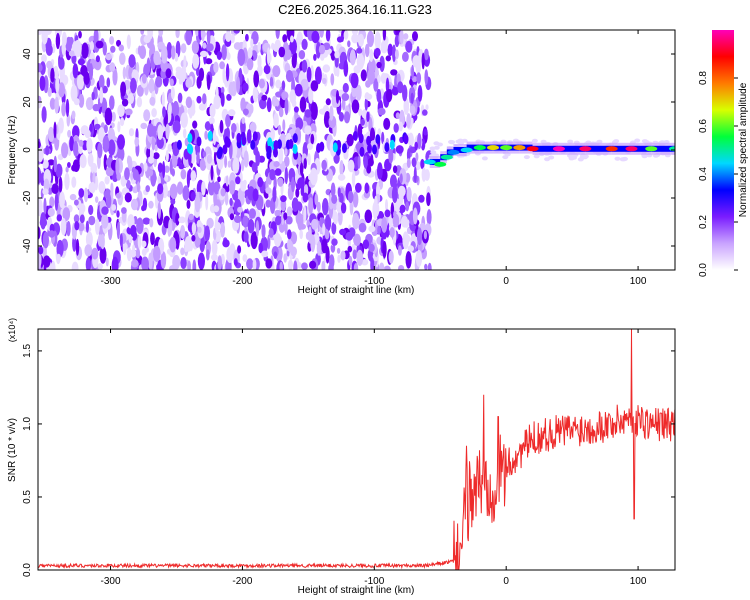 The image size is (750, 600). What do you see at coordinates (641, 148) in the screenshot?
I see `ridge-band` at bounding box center [641, 148].